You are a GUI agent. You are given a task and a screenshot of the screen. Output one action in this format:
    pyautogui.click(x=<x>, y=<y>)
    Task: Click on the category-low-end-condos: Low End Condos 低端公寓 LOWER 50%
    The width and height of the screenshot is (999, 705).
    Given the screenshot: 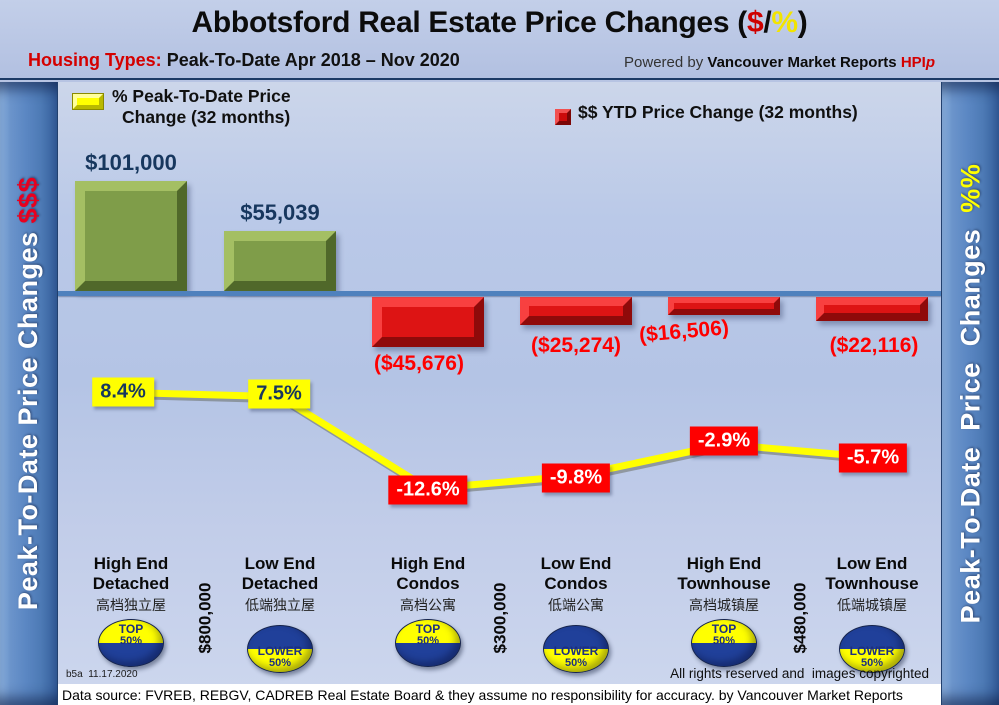 What is the action you would take?
    pyautogui.click(x=576, y=613)
    